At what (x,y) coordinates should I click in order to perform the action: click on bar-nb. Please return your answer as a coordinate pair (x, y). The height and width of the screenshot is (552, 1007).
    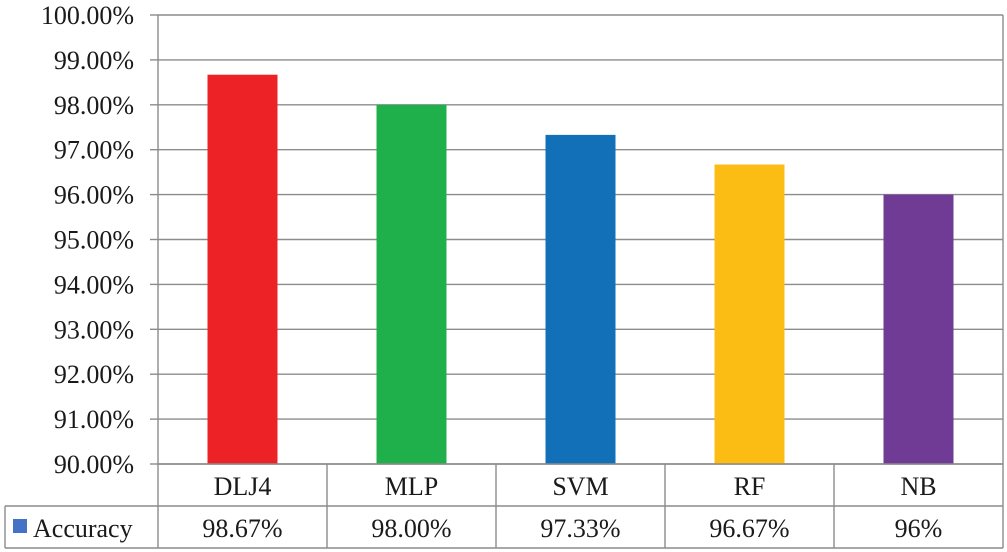
    Looking at the image, I should click on (918, 329).